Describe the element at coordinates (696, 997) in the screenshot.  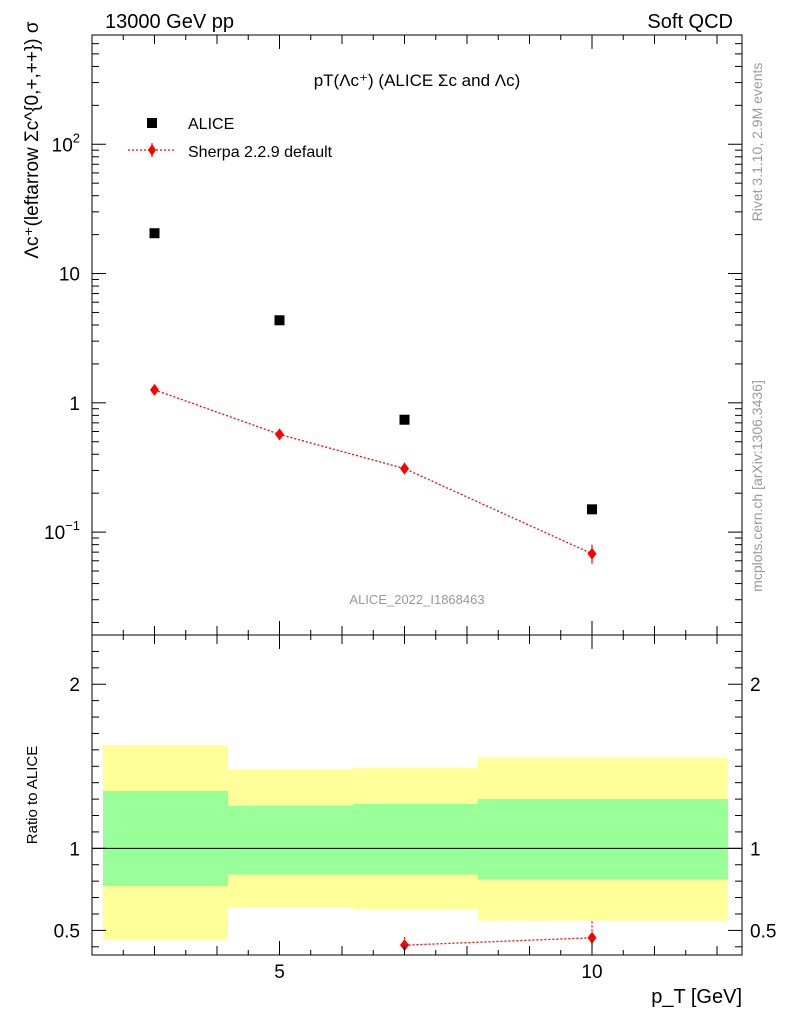
I see `x-axis-label: p_T [GeV]` at that location.